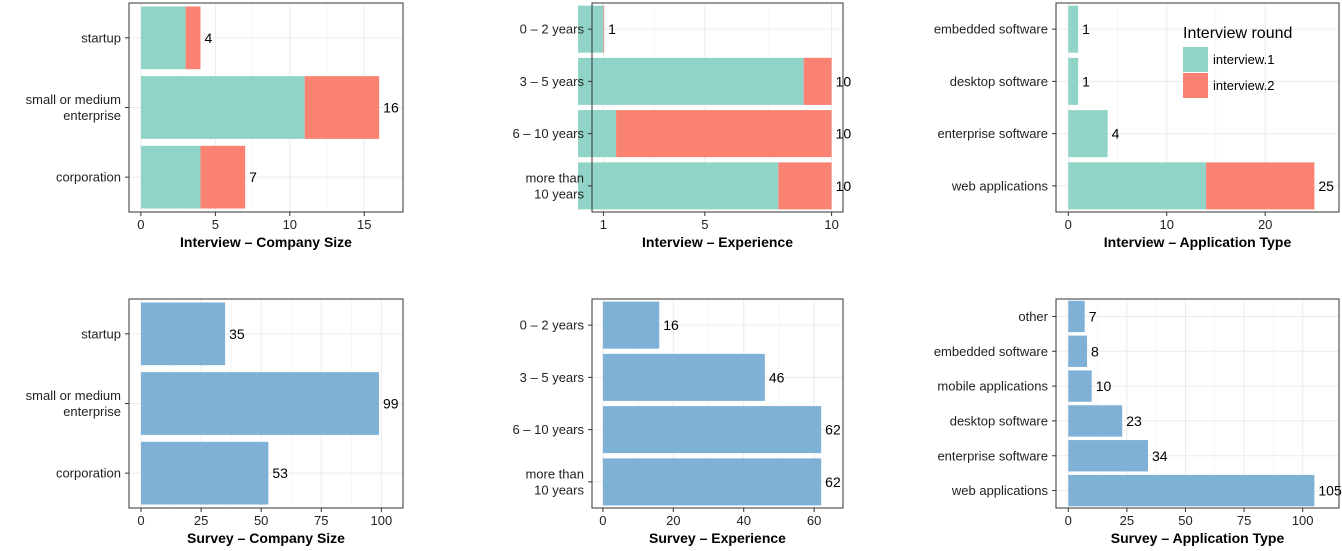  I want to click on chart-title: Survey – Company Size, so click(266, 538).